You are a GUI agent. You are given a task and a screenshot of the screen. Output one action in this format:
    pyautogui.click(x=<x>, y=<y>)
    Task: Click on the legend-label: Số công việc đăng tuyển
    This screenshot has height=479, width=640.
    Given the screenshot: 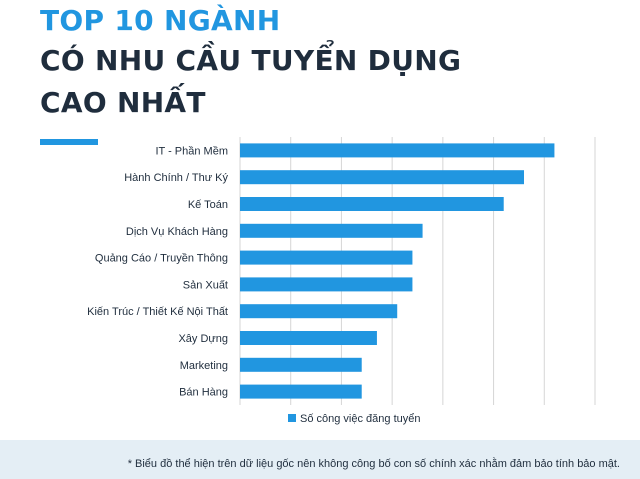 What is the action you would take?
    pyautogui.click(x=360, y=419)
    